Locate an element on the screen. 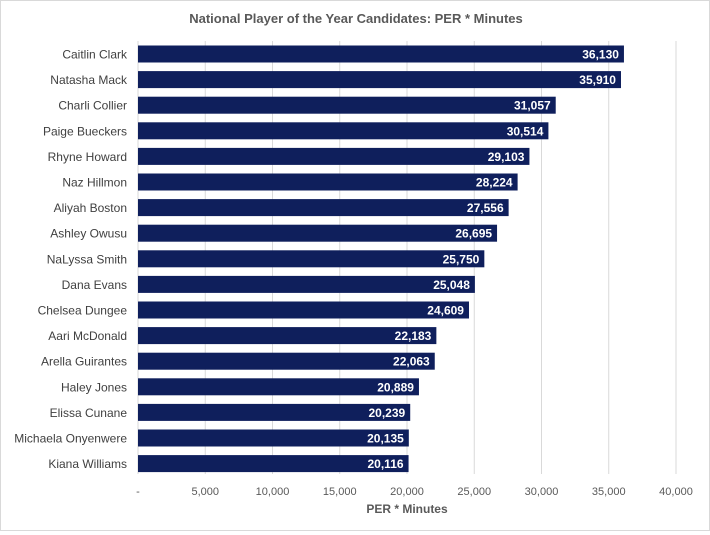  category-label: Dana Evans is located at coordinates (94, 285).